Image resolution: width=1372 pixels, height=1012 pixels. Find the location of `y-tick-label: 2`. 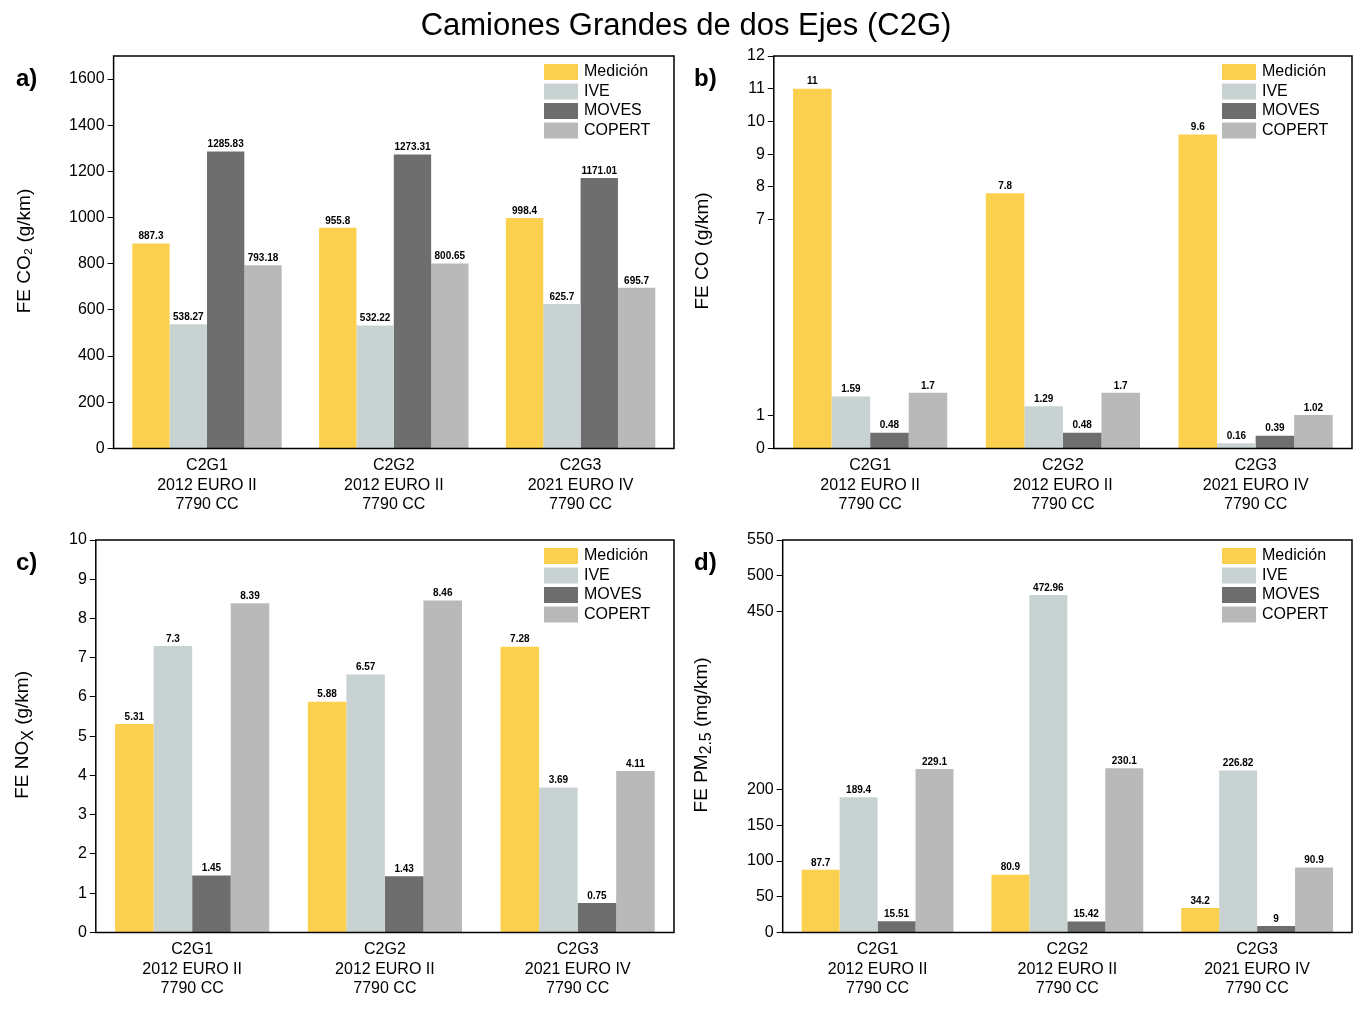

y-tick-label: 2 is located at coordinates (82, 853).